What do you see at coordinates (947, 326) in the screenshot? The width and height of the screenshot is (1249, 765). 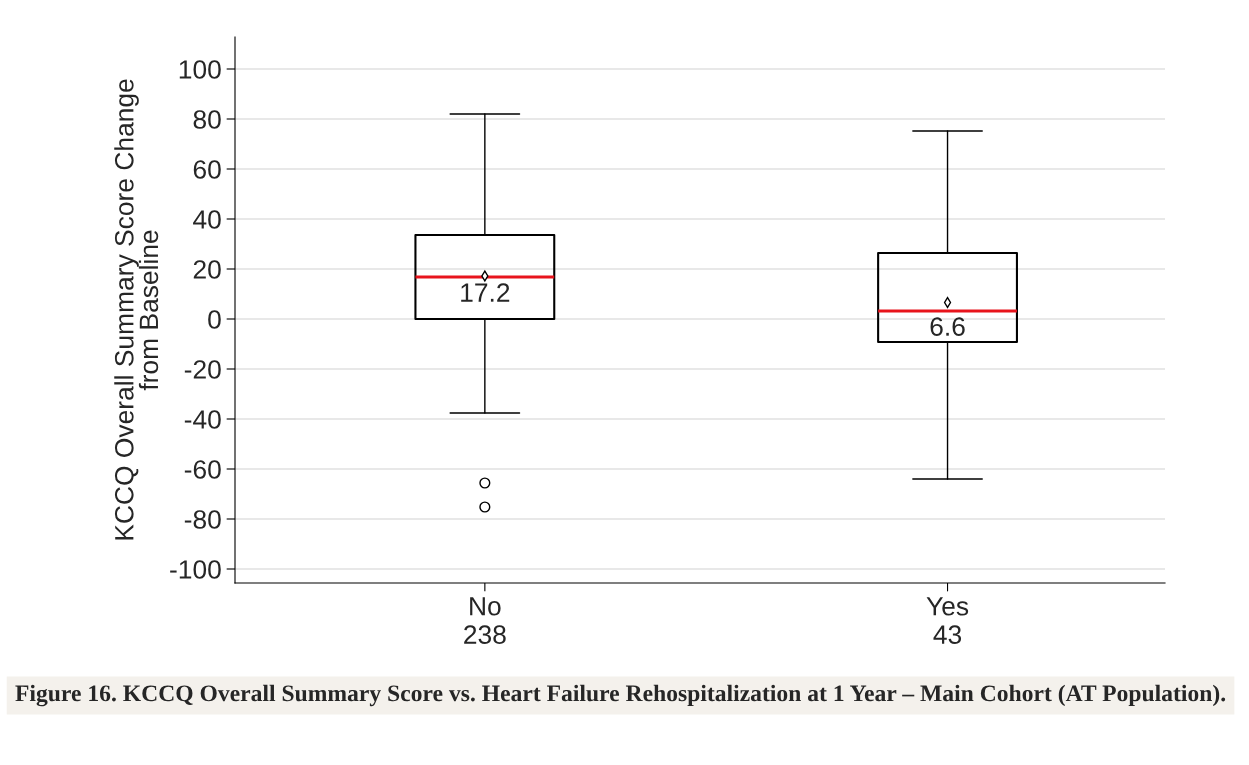 I see `annotation: 6.6` at bounding box center [947, 326].